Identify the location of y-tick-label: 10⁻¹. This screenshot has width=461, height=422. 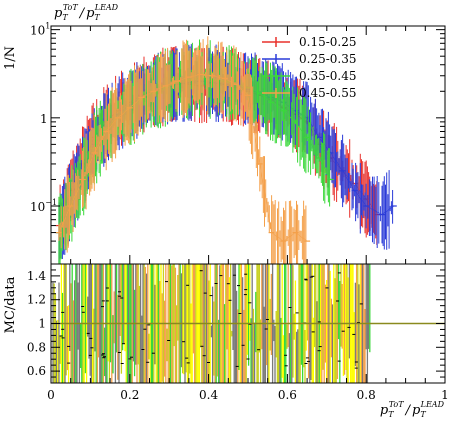
(43, 206).